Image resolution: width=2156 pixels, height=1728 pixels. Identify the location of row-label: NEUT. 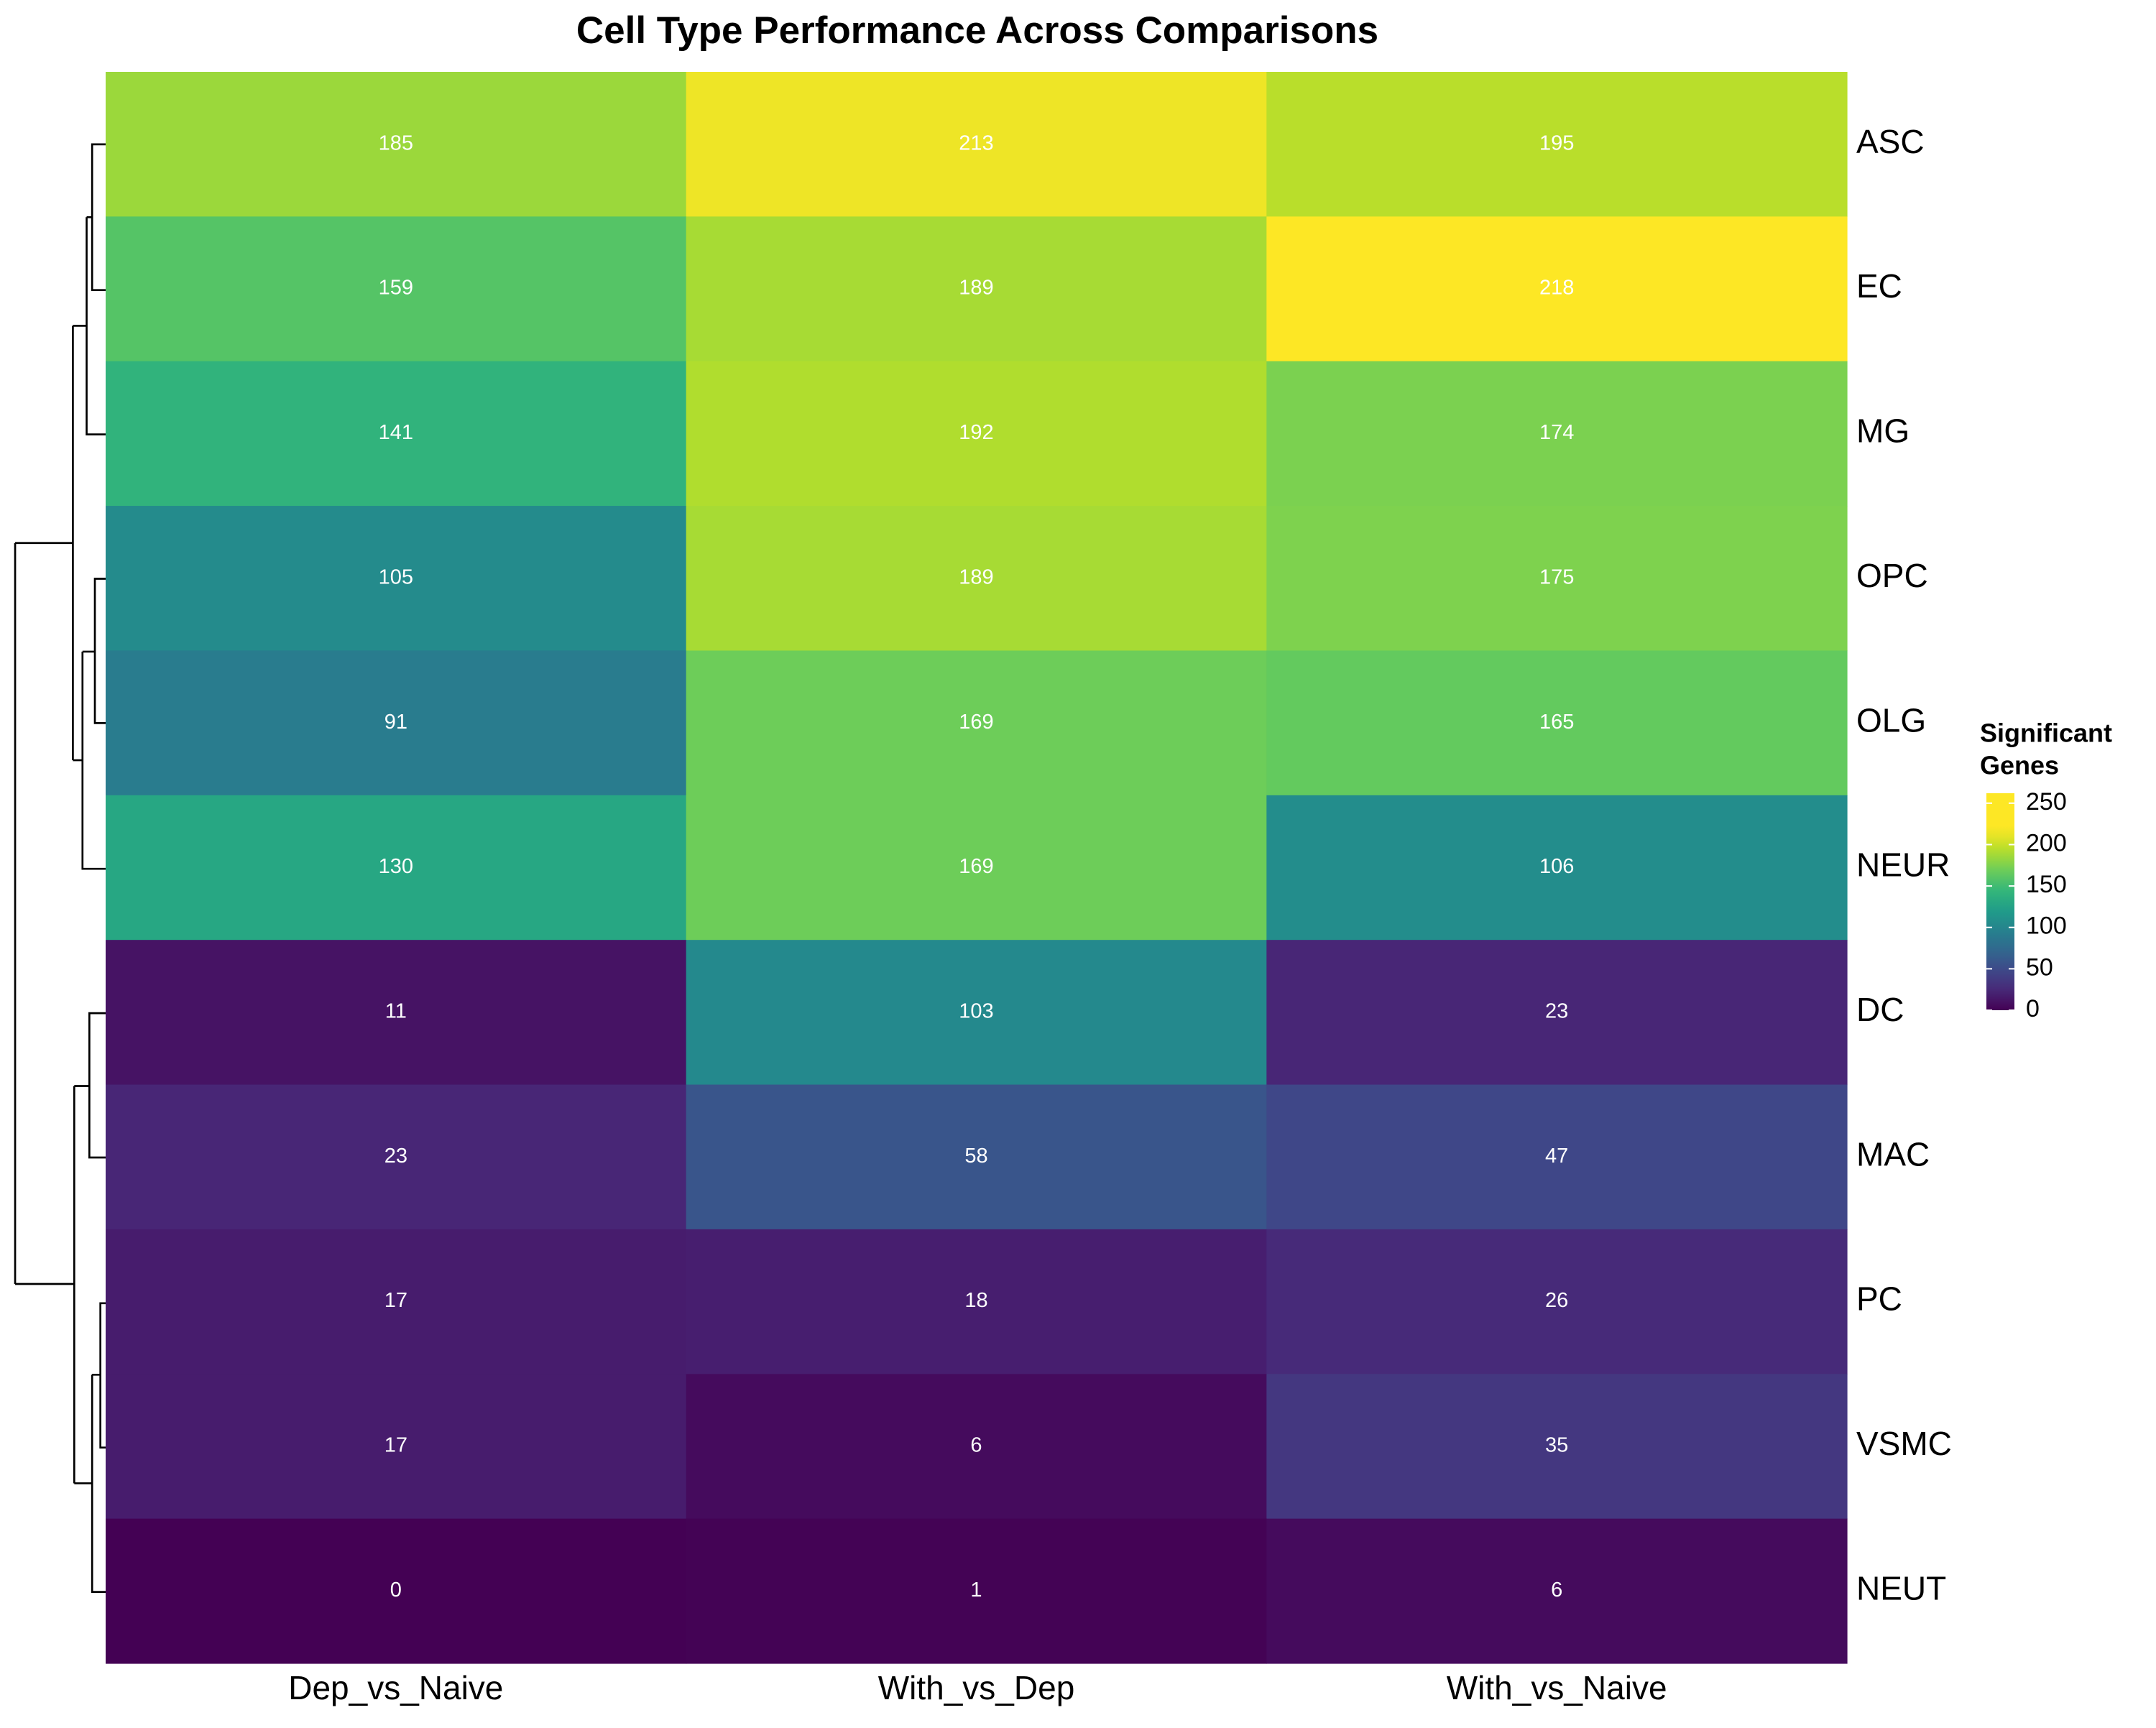
(1901, 1588).